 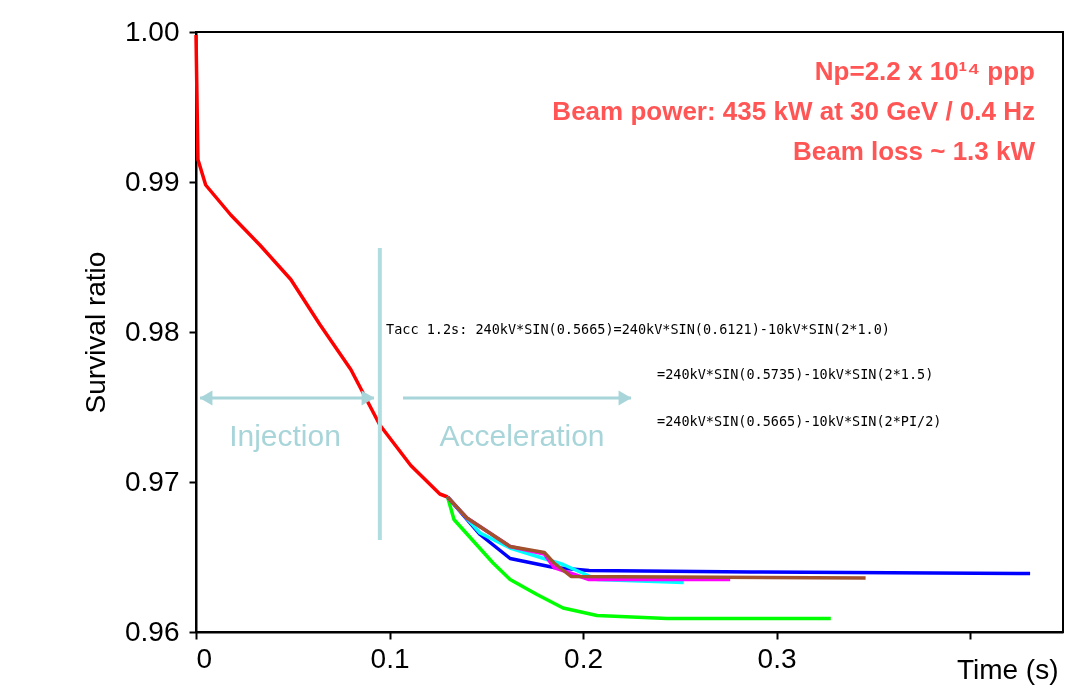 What do you see at coordinates (204, 658) in the screenshot?
I see `x-tick-label: 0` at bounding box center [204, 658].